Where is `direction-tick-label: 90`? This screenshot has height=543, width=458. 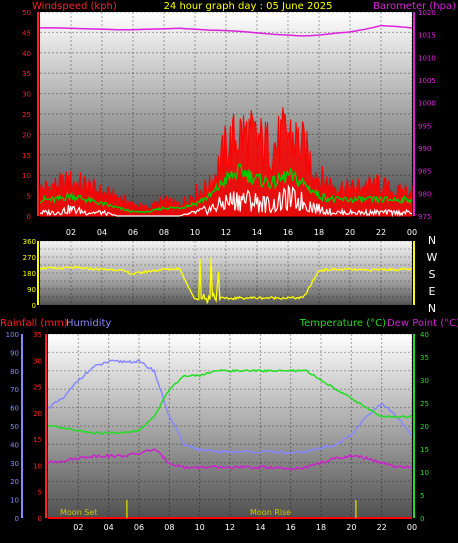 direction-tick-label: 90 is located at coordinates (31, 290).